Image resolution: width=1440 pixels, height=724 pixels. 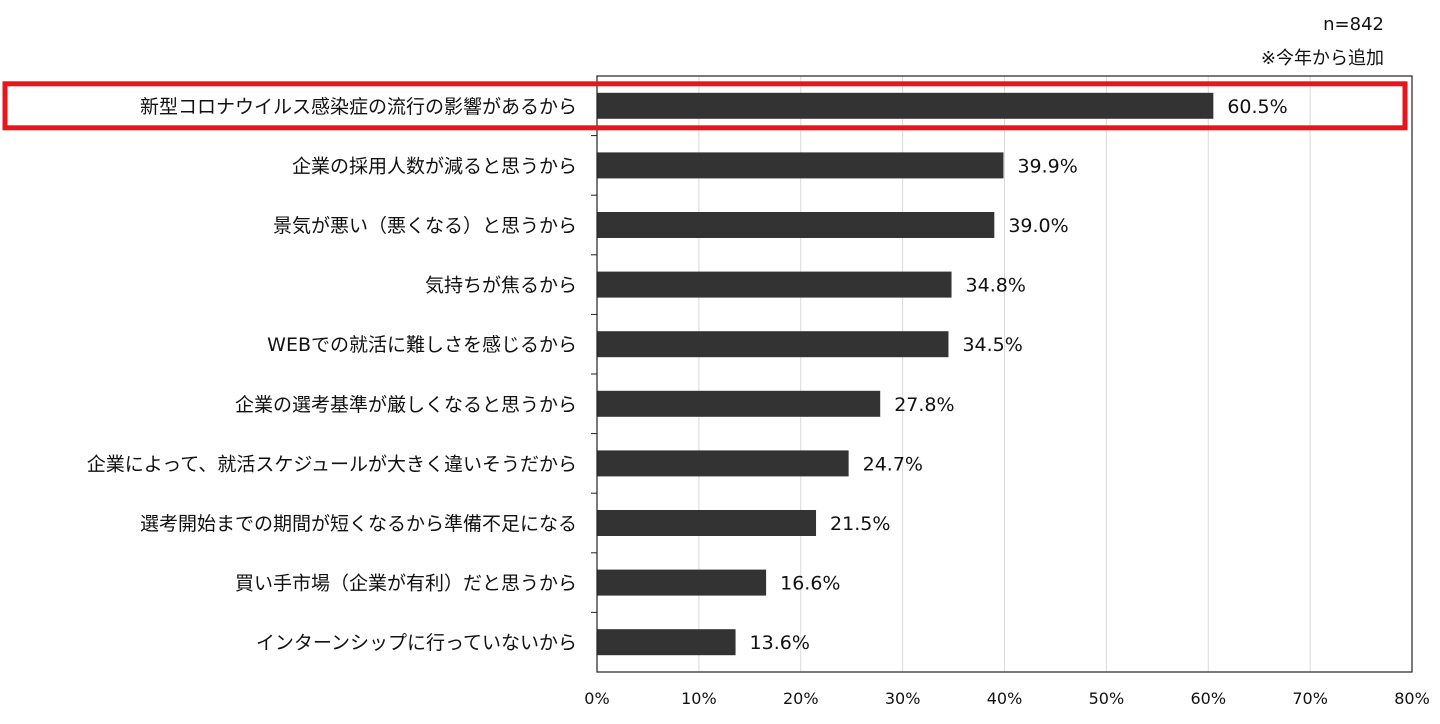 I want to click on category-label: WEBでの就活に難しさを感じるから, so click(x=422, y=345).